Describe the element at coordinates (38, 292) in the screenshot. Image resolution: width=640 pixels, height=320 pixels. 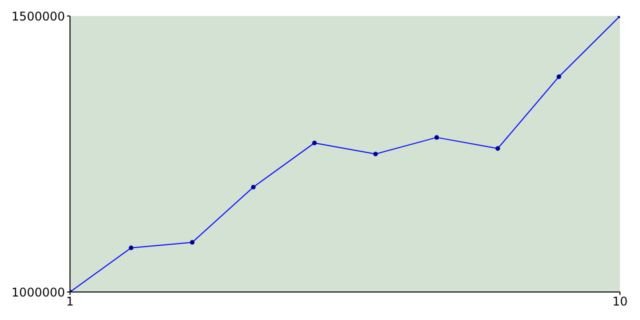
I see `y-tick-label: 1000000` at that location.